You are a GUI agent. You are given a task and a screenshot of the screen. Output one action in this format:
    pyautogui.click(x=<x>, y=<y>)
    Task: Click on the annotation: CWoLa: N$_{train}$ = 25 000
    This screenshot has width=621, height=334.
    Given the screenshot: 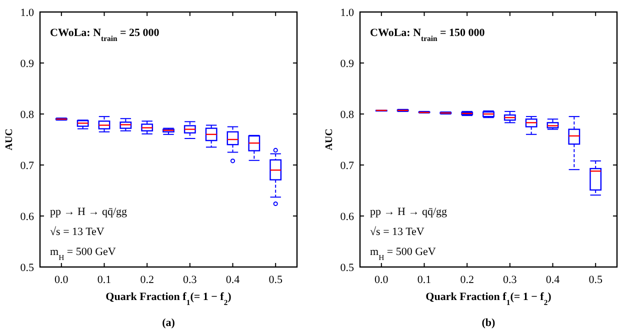 What is the action you would take?
    pyautogui.click(x=105, y=34)
    